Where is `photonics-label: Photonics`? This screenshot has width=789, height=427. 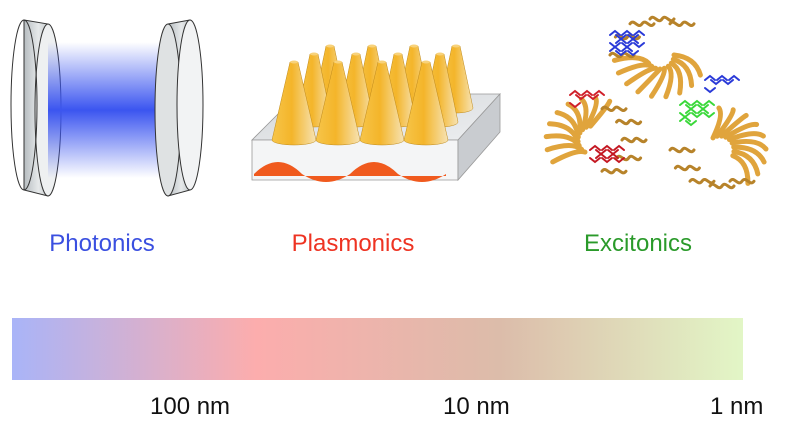 photonics-label: Photonics is located at coordinates (102, 243).